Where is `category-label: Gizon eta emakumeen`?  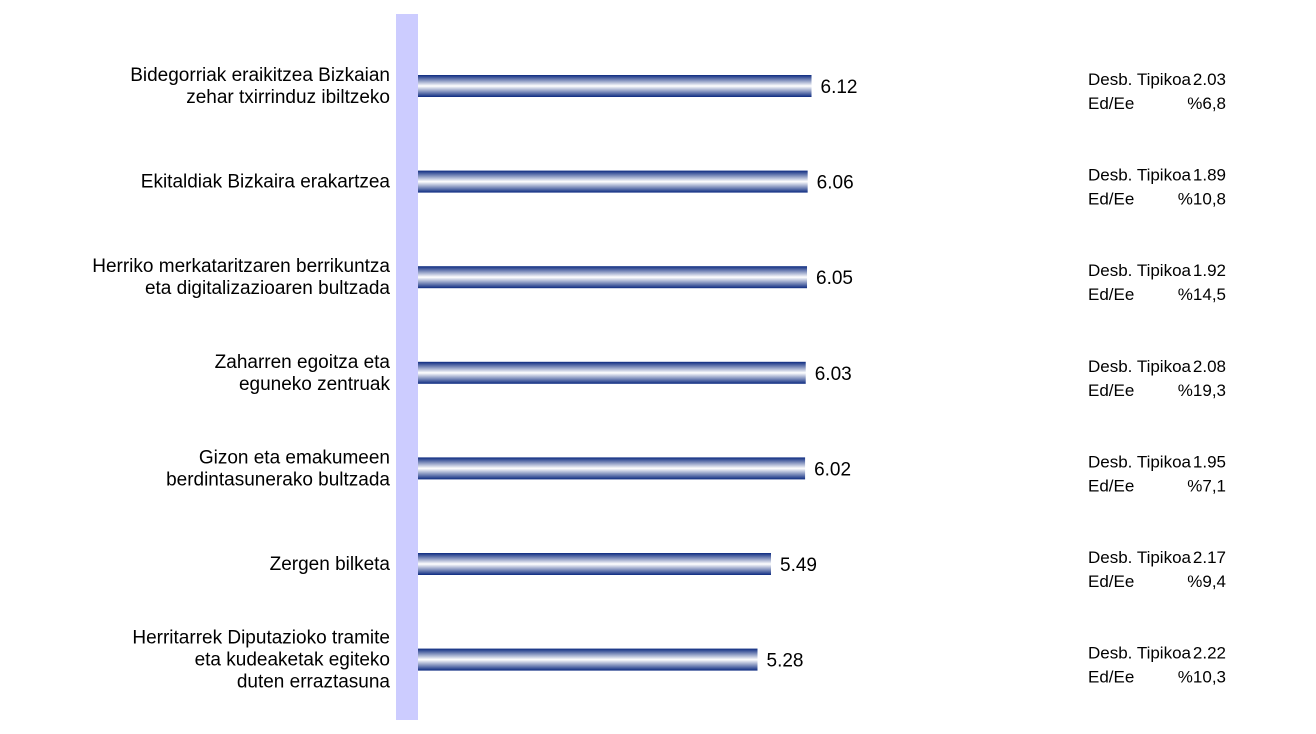 category-label: Gizon eta emakumeen is located at coordinates (294, 457).